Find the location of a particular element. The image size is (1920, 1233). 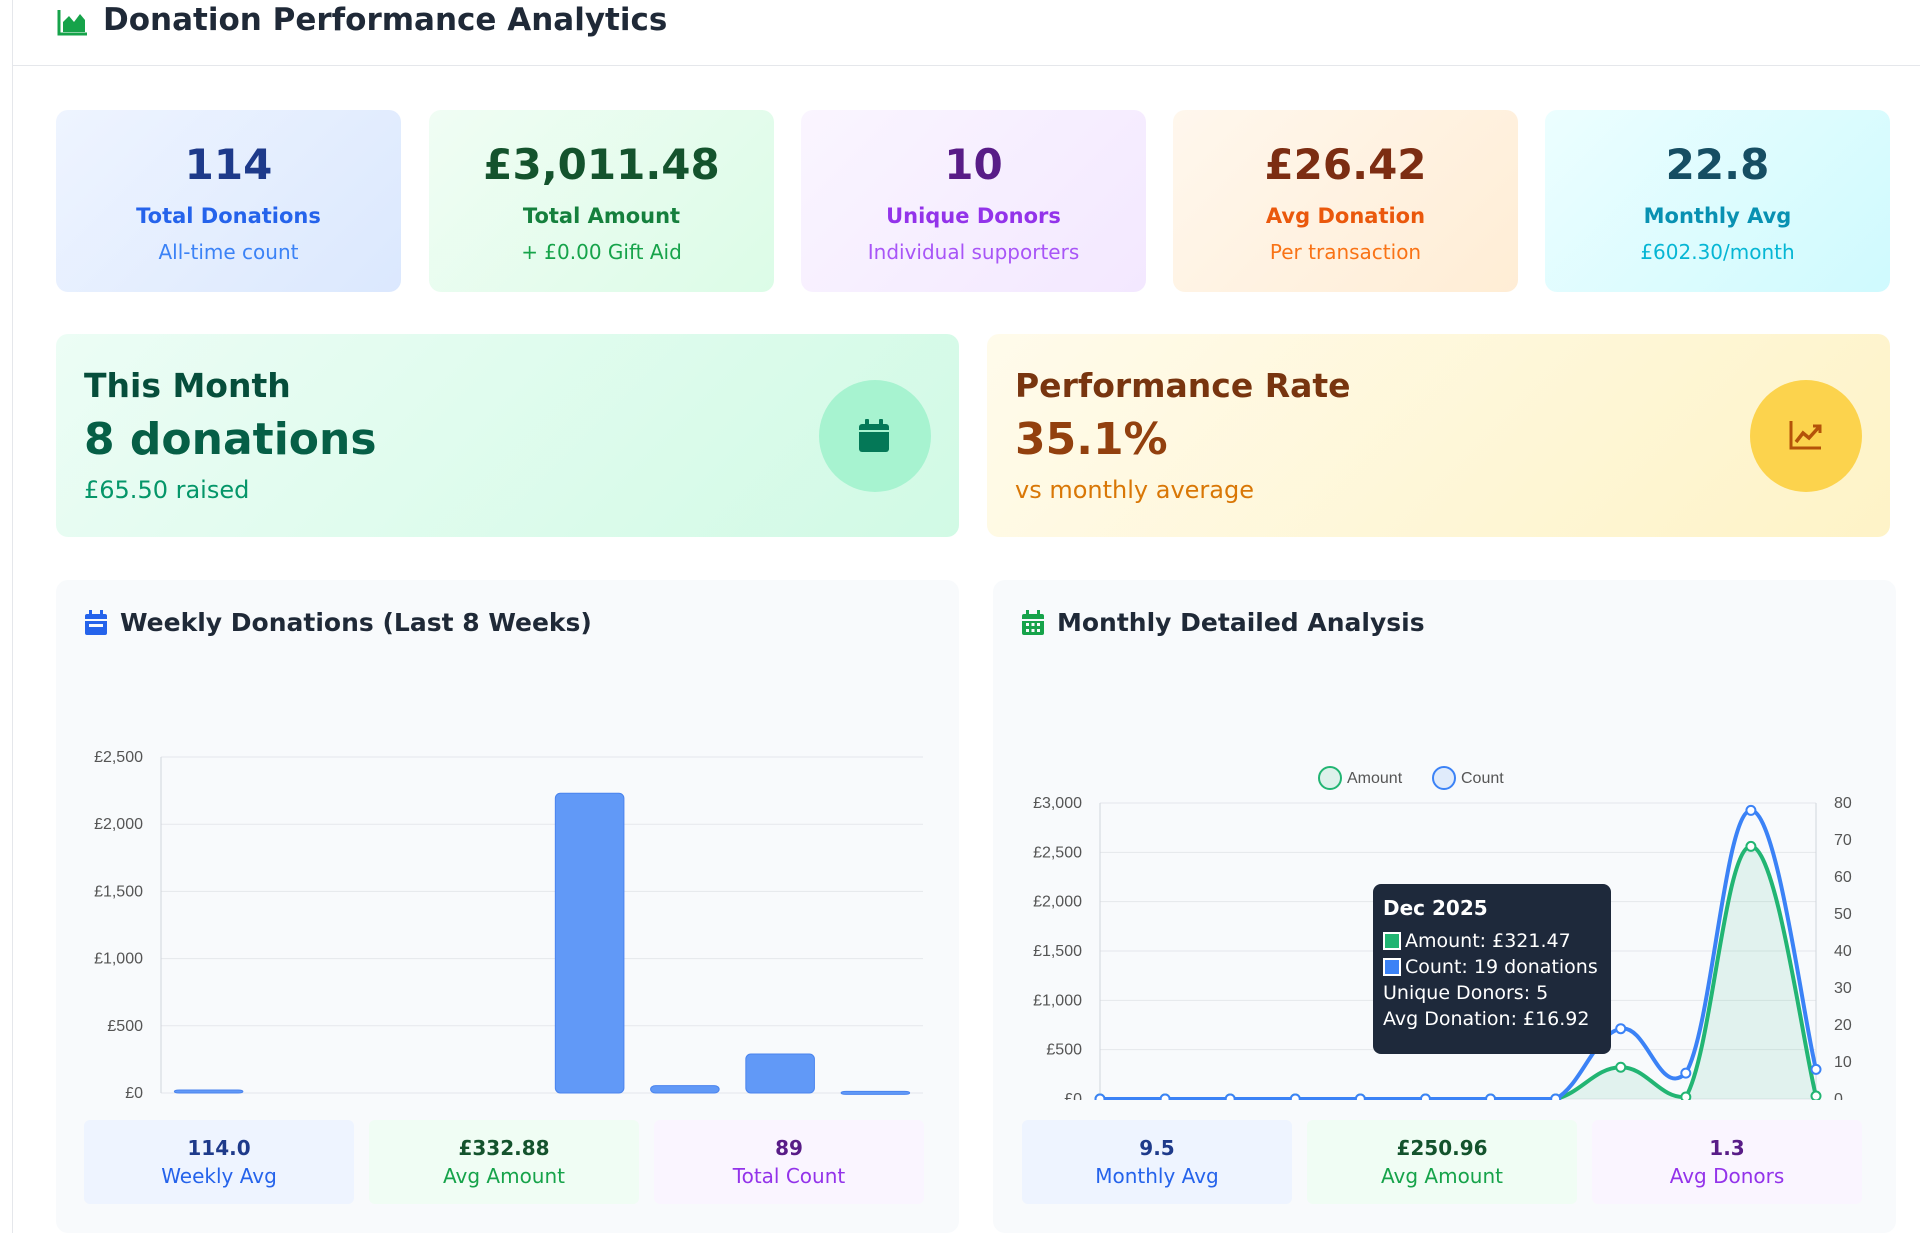

calendar-grid-icon is located at coordinates (1033, 622).